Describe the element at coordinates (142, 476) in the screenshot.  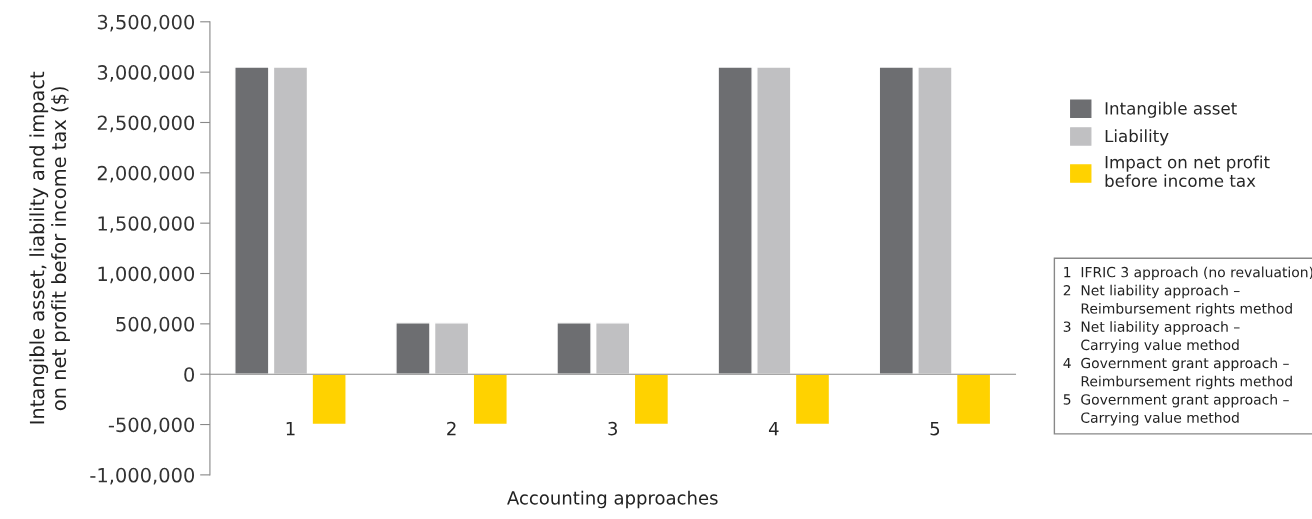
I see `y-tick-label: -1,000,000` at that location.